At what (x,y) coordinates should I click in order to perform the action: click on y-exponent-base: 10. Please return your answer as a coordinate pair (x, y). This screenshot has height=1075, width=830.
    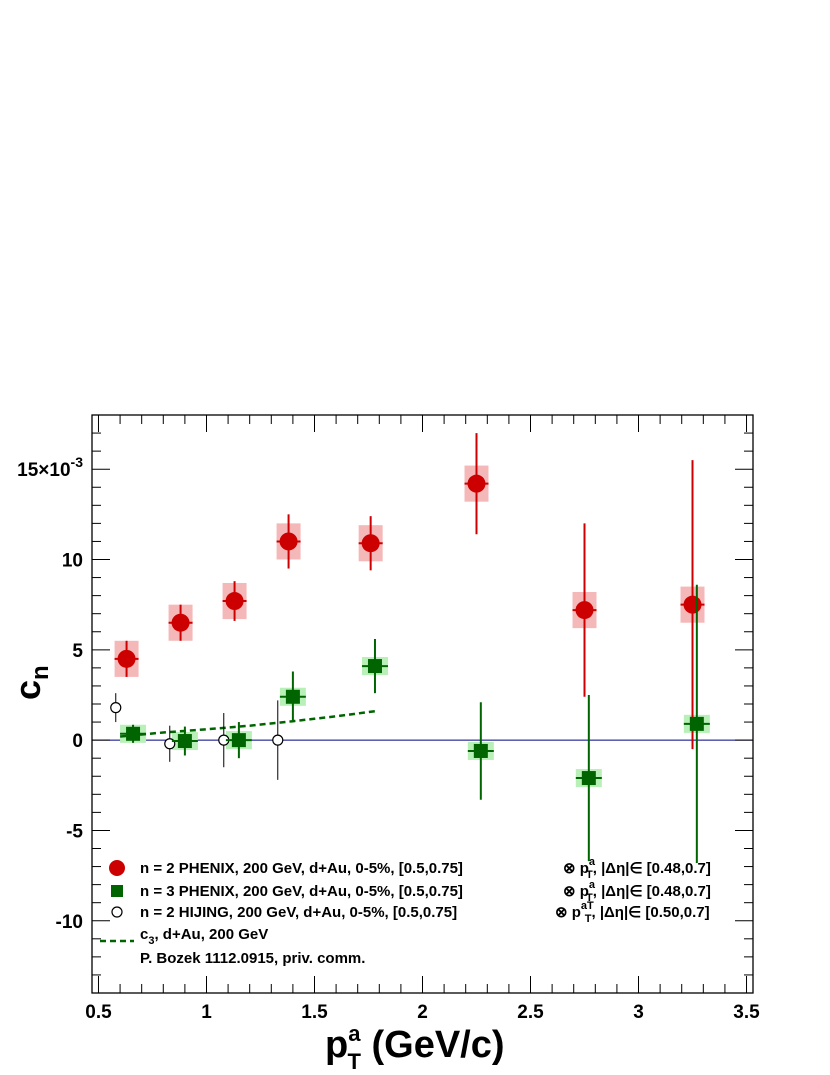
    Looking at the image, I should click on (59, 470).